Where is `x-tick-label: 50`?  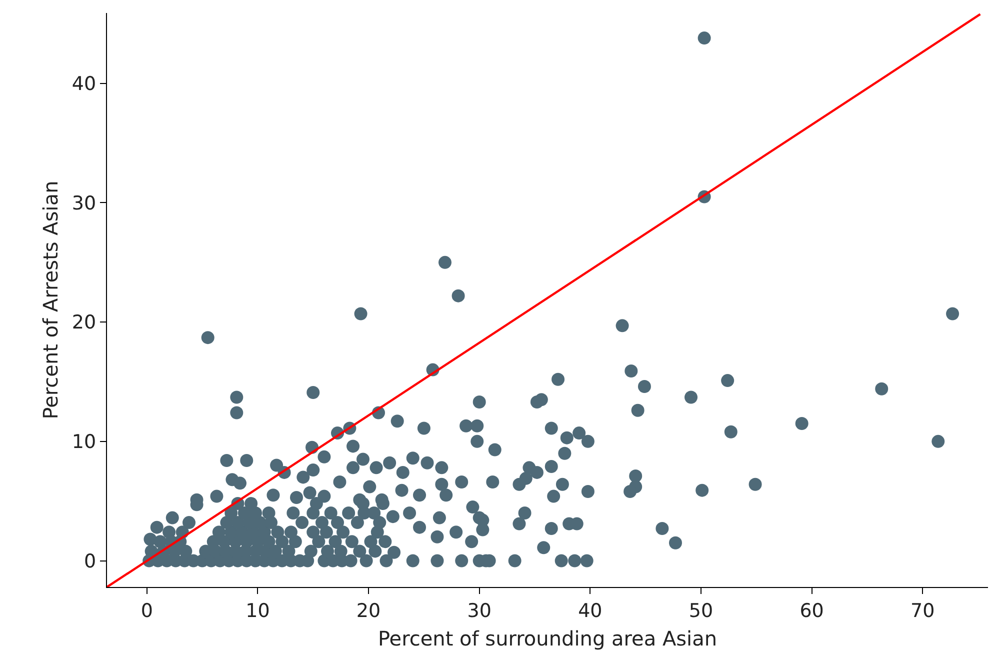
x-tick-label: 50 is located at coordinates (701, 611).